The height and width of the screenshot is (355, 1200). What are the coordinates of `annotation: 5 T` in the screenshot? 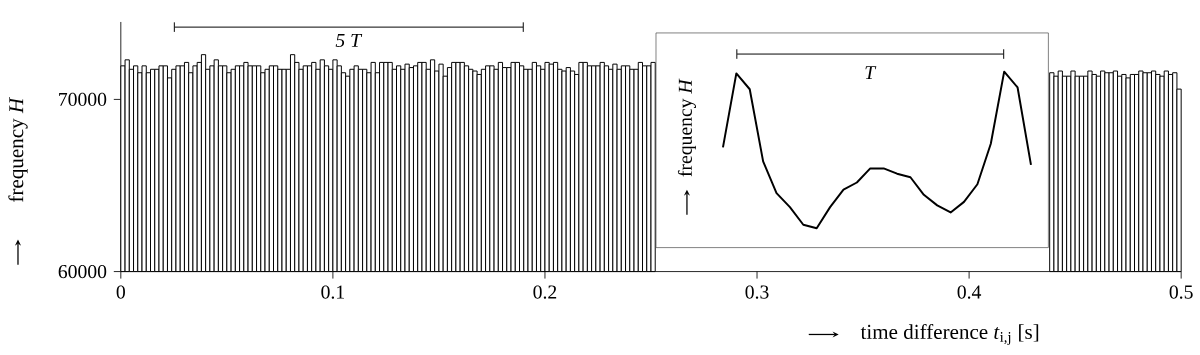 It's located at (349, 40).